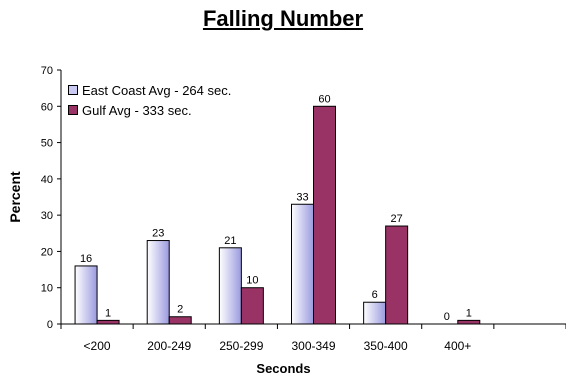 This screenshot has width=566, height=377. I want to click on x-tick-label: 200-249, so click(169, 346).